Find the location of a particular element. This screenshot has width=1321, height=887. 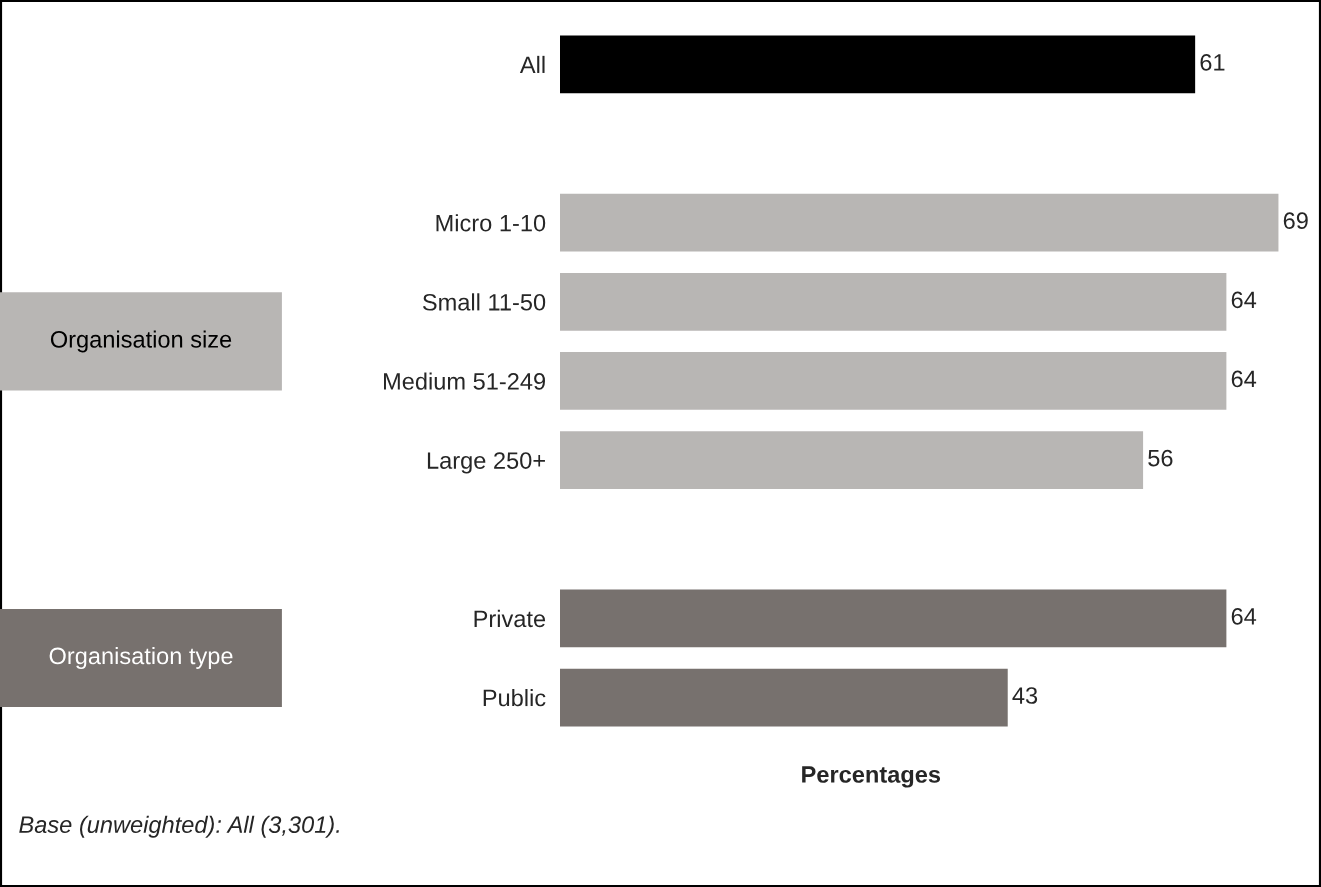

x-axis-title: Percentages is located at coordinates (871, 777).